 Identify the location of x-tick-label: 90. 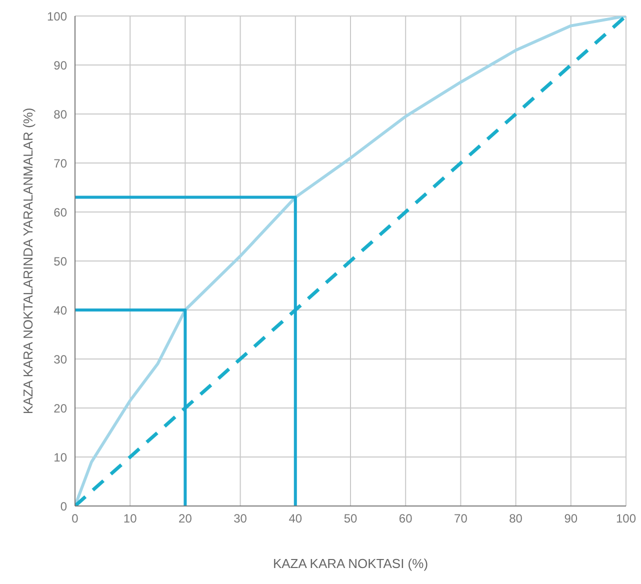
(571, 519).